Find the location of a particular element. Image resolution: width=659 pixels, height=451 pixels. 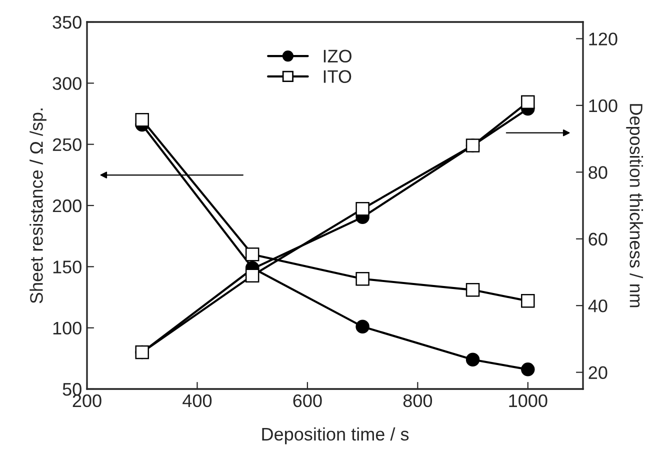

y2-tick-label: 80 is located at coordinates (598, 172).